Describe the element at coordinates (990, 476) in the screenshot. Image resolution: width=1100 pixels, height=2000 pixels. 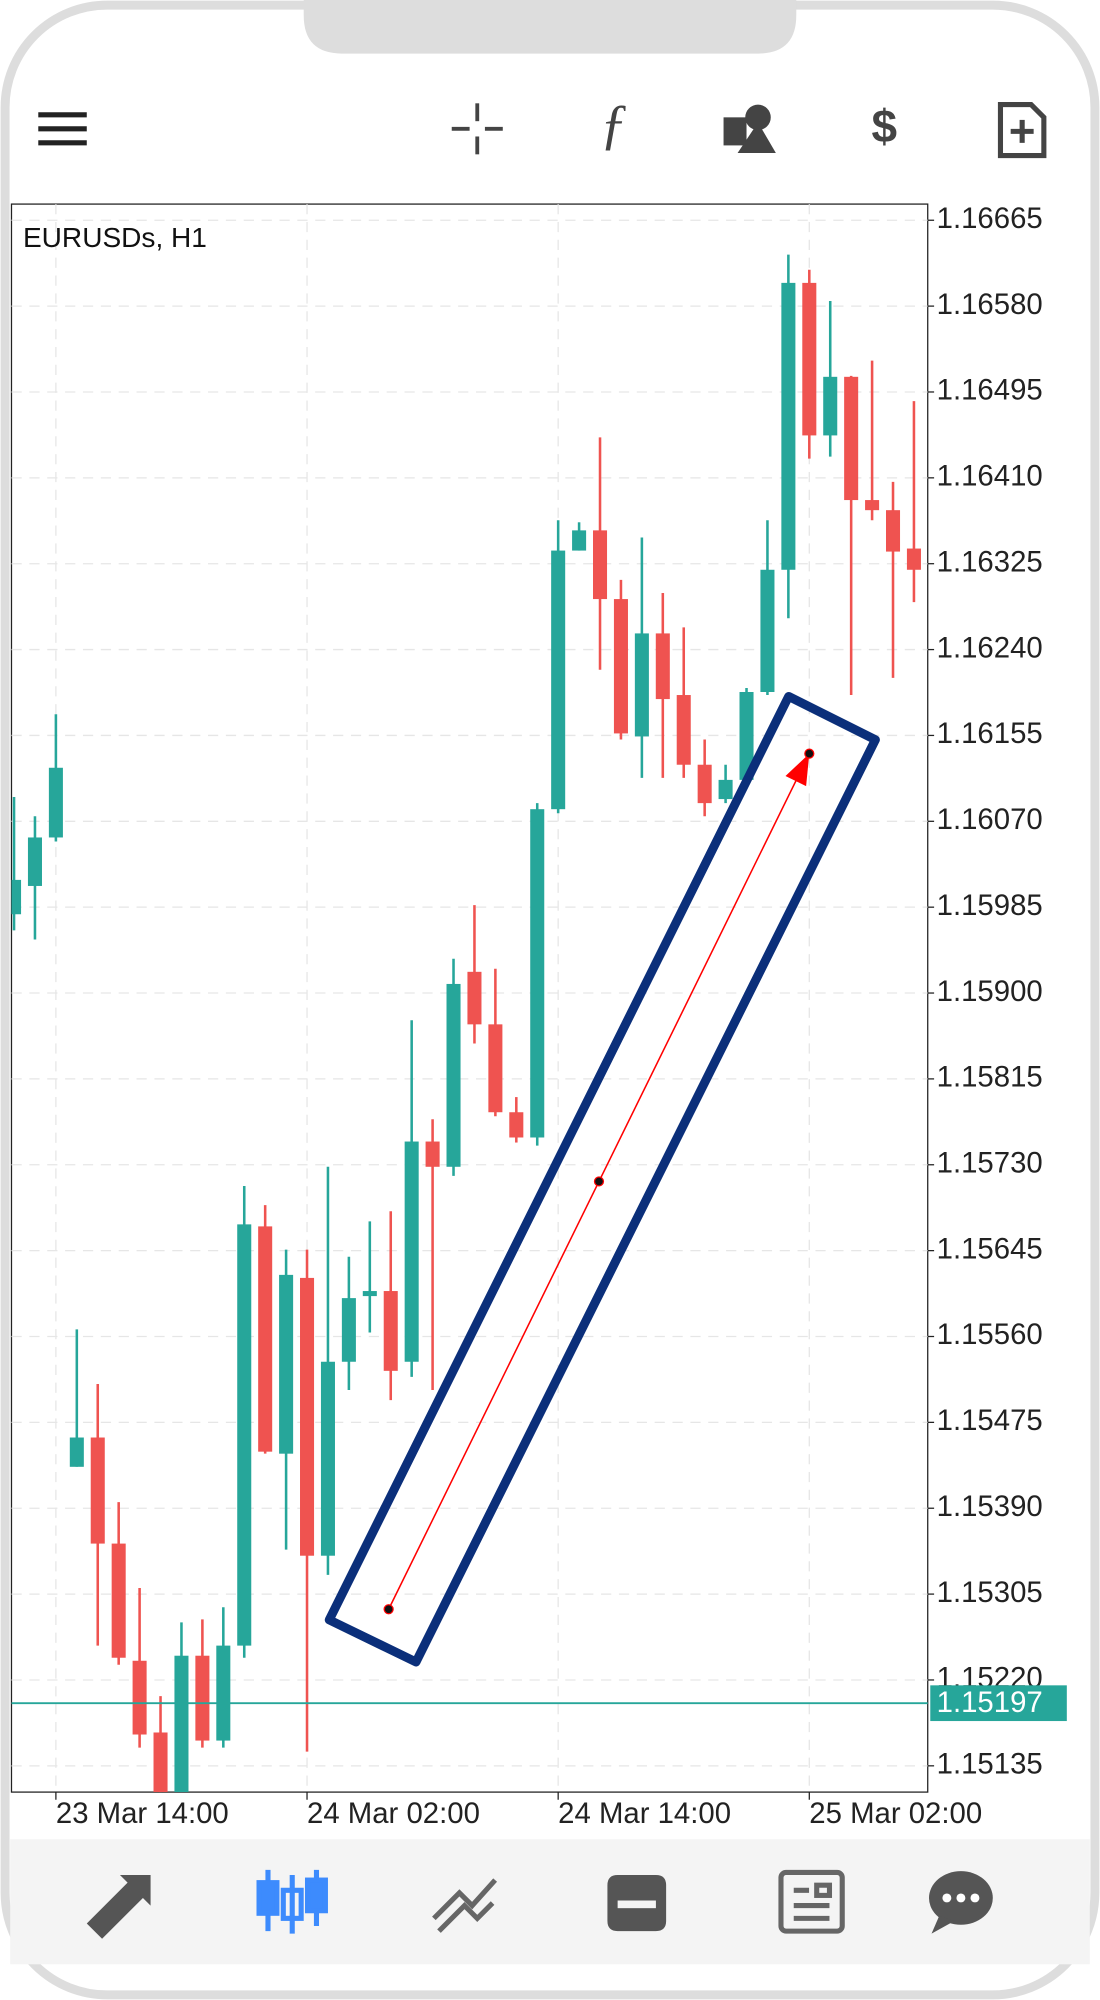
I see `y-tick-label: 1.16410` at that location.